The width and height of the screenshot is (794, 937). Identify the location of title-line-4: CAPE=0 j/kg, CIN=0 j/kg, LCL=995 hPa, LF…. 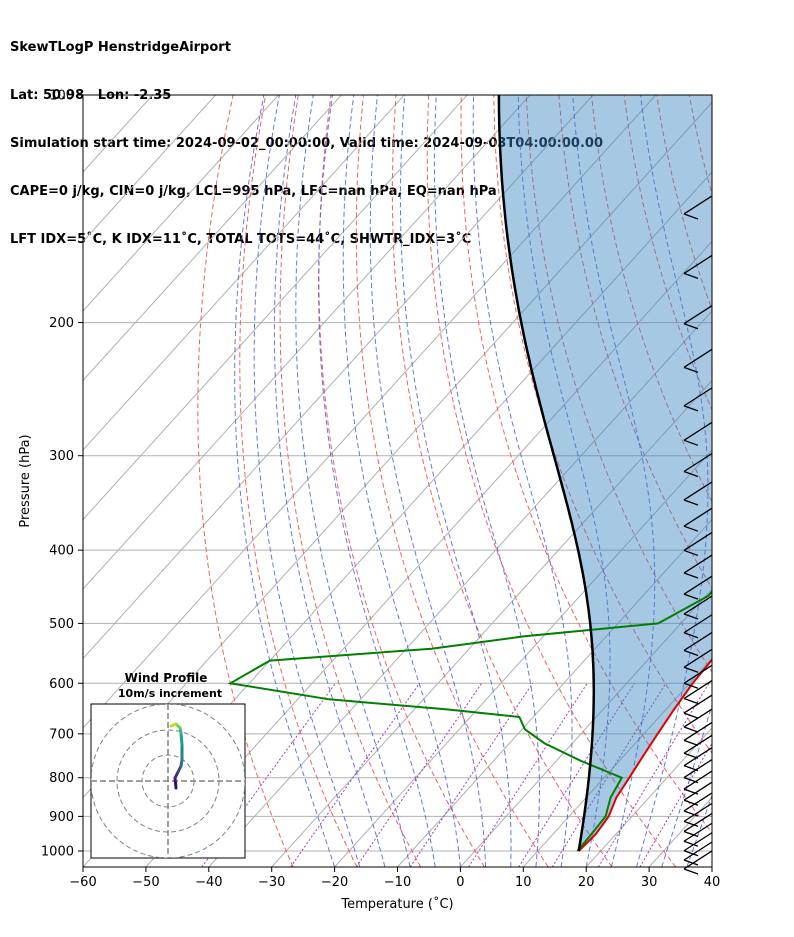
(253, 191).